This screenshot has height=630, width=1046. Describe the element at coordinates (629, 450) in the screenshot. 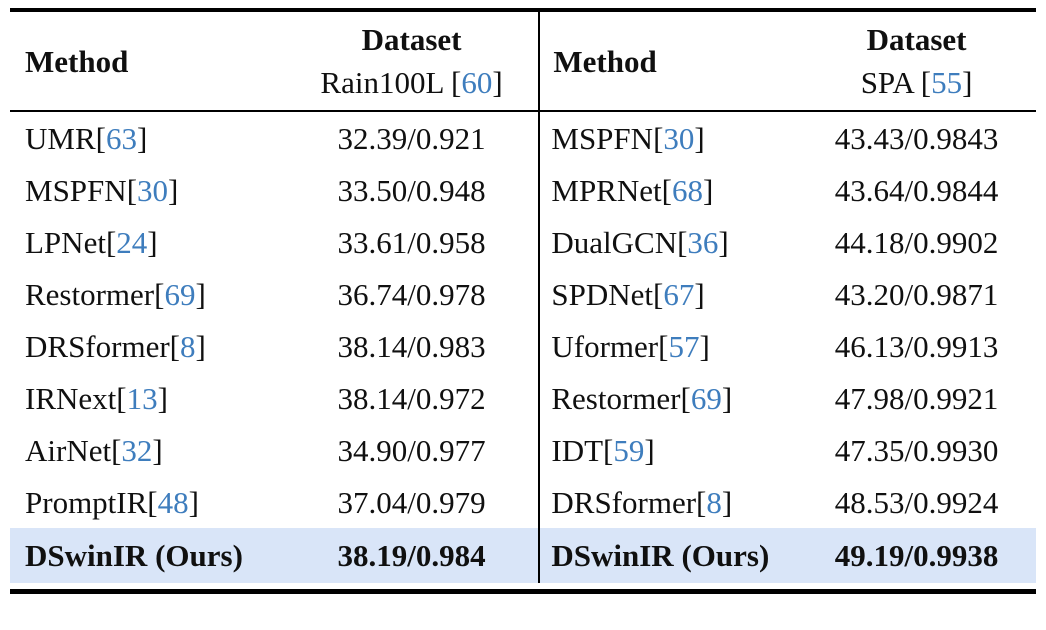

I see `citation-link: 59` at that location.